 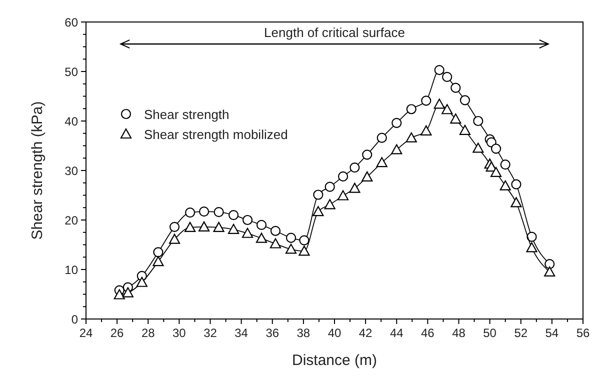 I want to click on x-tick-label: 32, so click(x=211, y=333).